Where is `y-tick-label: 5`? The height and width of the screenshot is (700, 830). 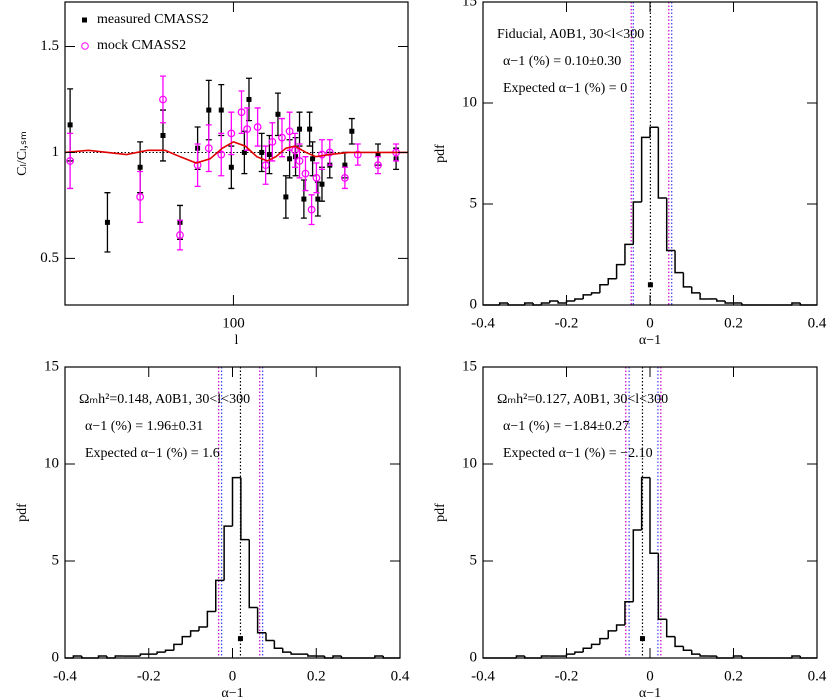 y-tick-label: 5 is located at coordinates (474, 203).